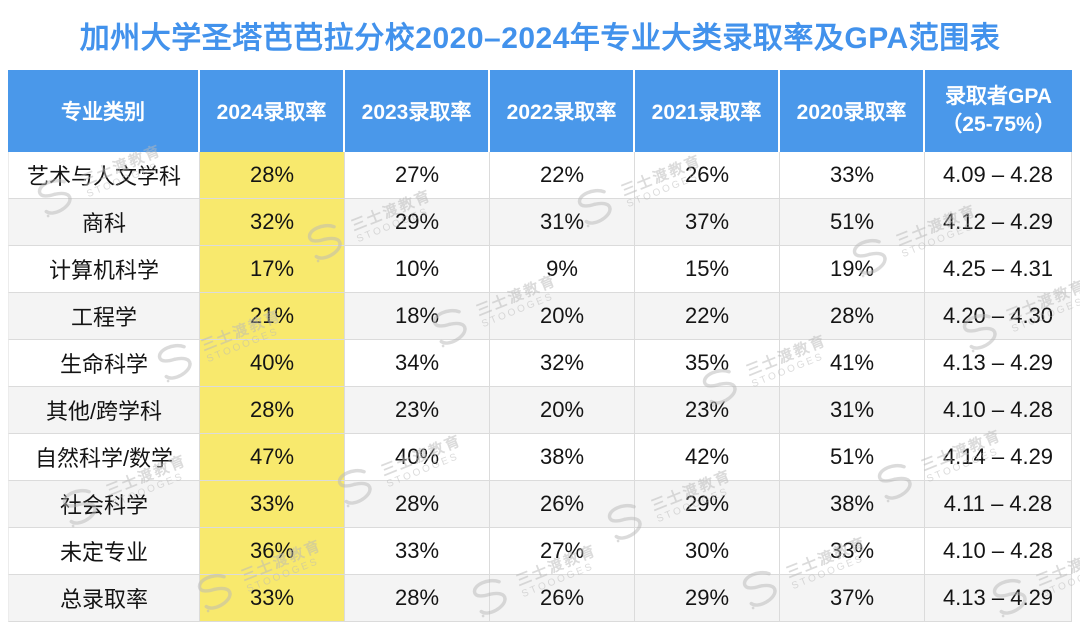  What do you see at coordinates (562, 457) in the screenshot?
I see `rate-cell-2022: 38%` at bounding box center [562, 457].